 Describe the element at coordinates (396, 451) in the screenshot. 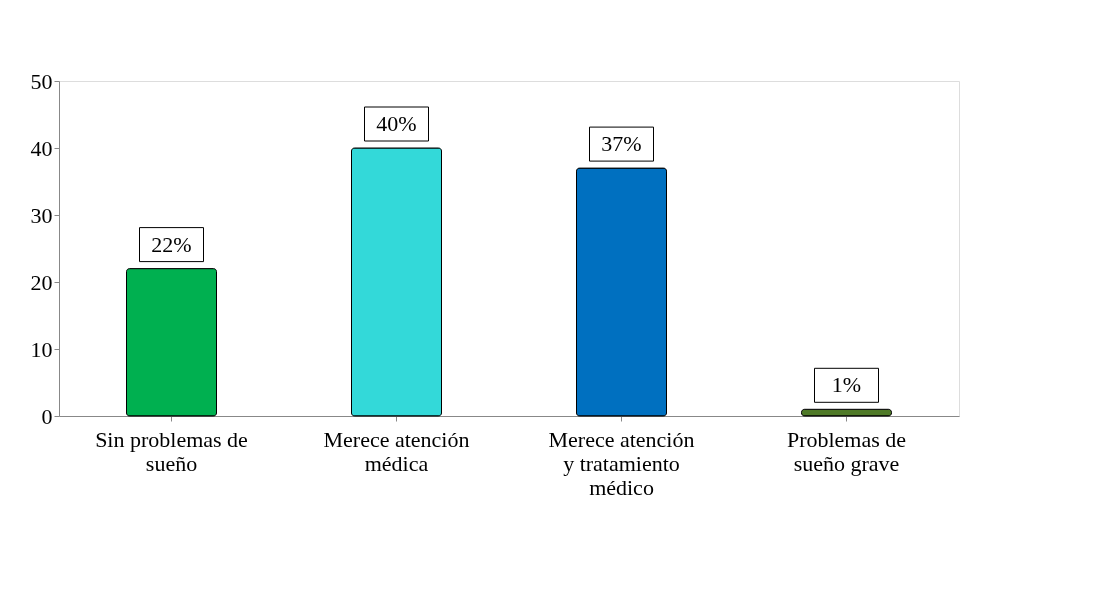

I see `x-tick-label: Merece atención médica` at that location.